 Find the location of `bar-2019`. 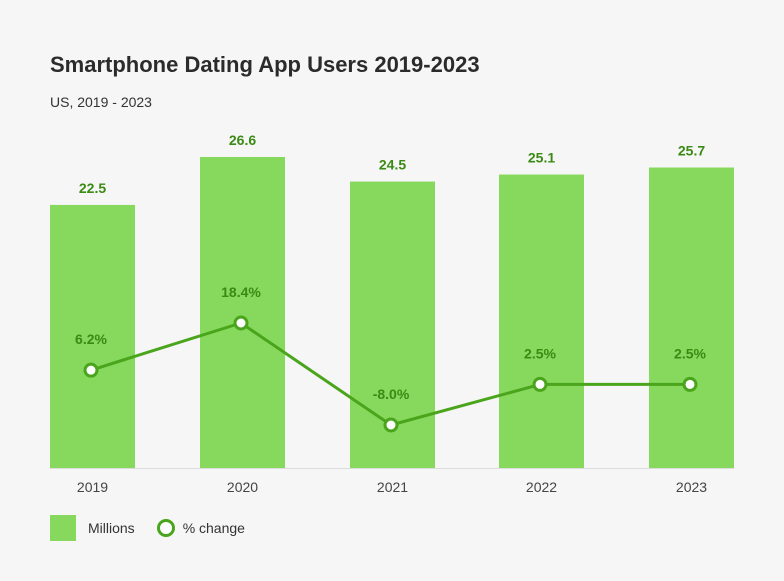

bar-2019 is located at coordinates (92, 336).